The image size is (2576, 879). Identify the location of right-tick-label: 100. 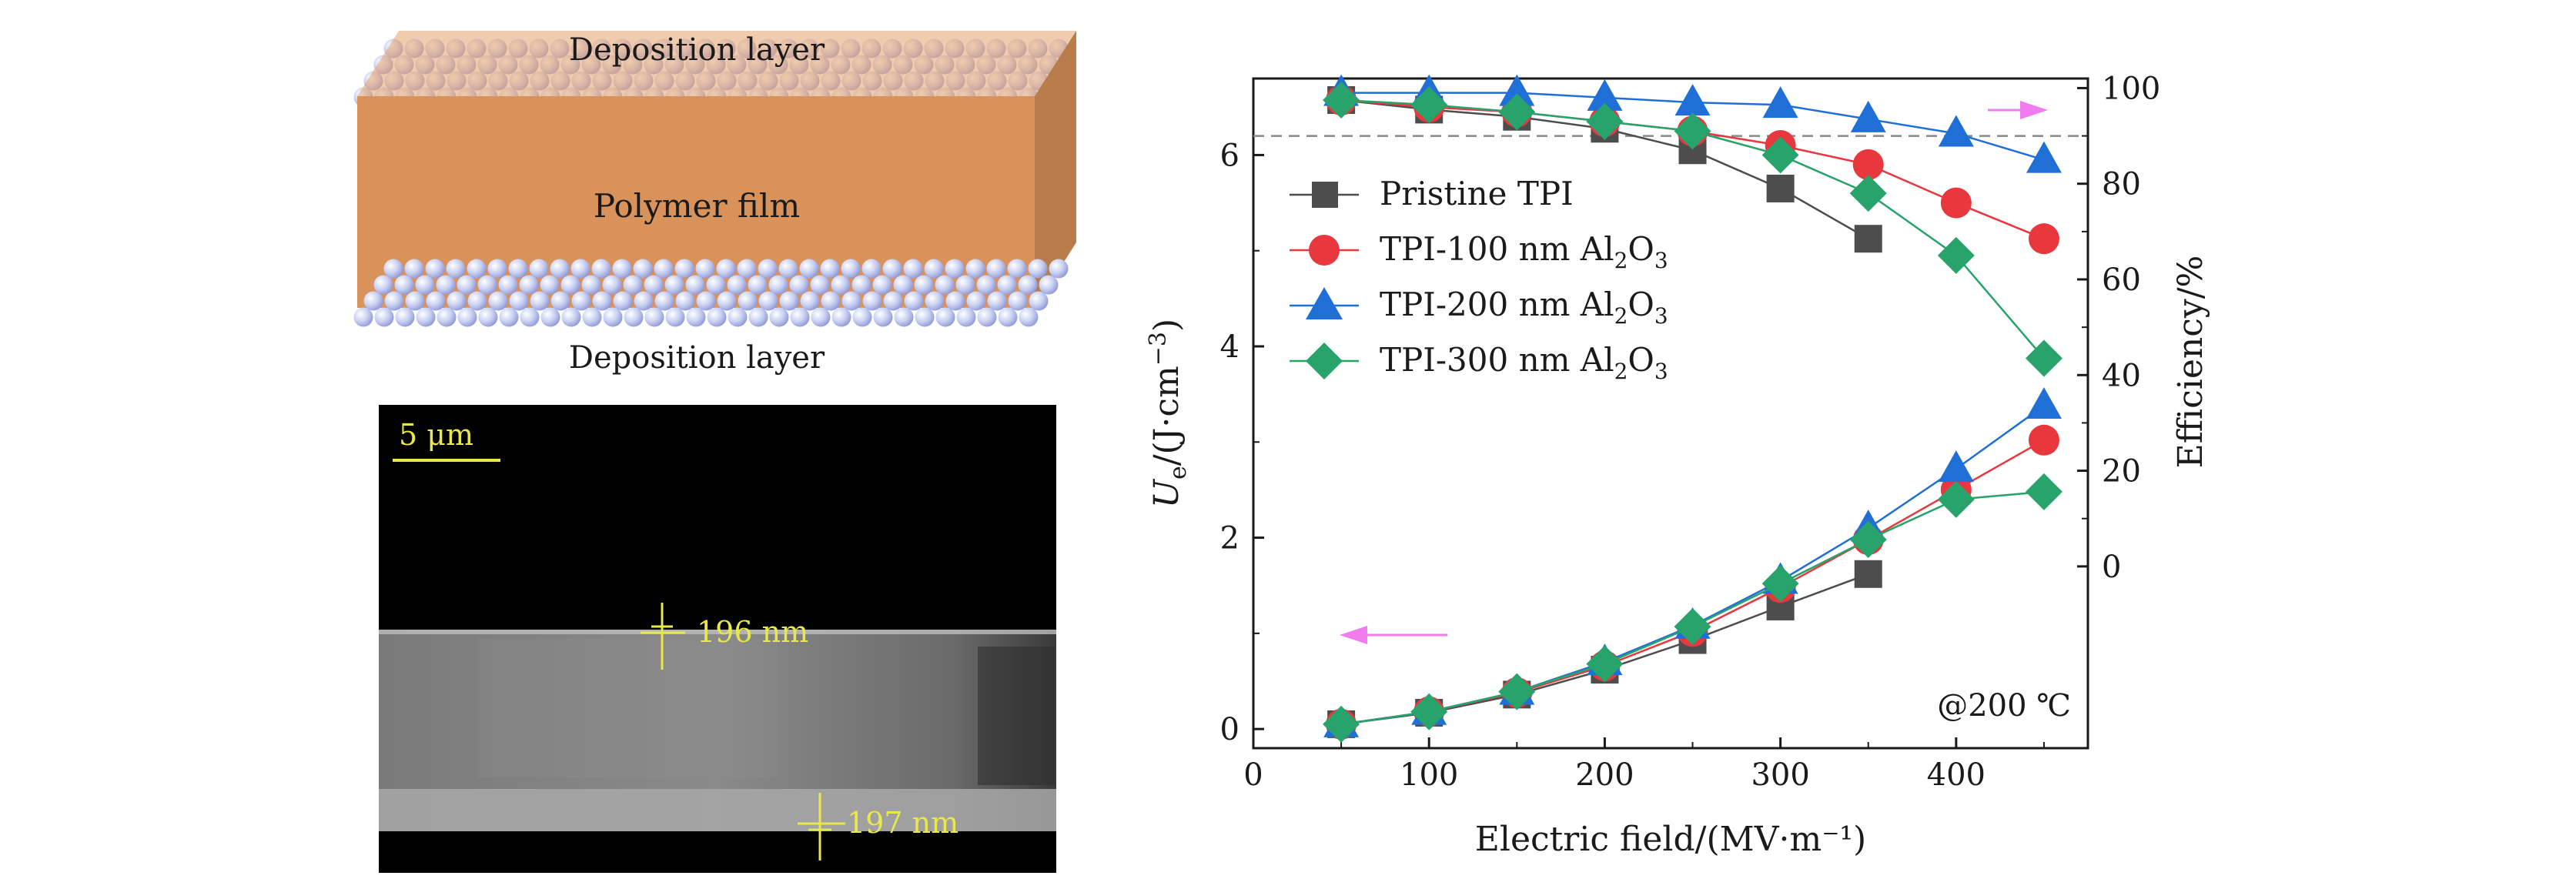
(2131, 89).